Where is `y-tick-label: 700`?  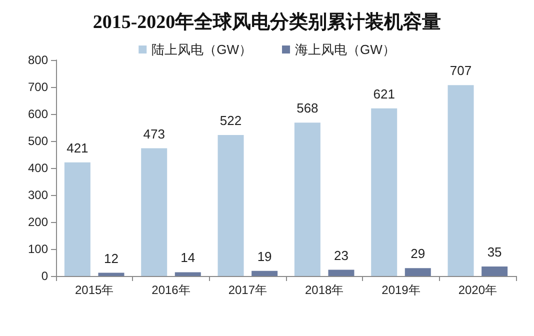 y-tick-label: 700 is located at coordinates (38, 87).